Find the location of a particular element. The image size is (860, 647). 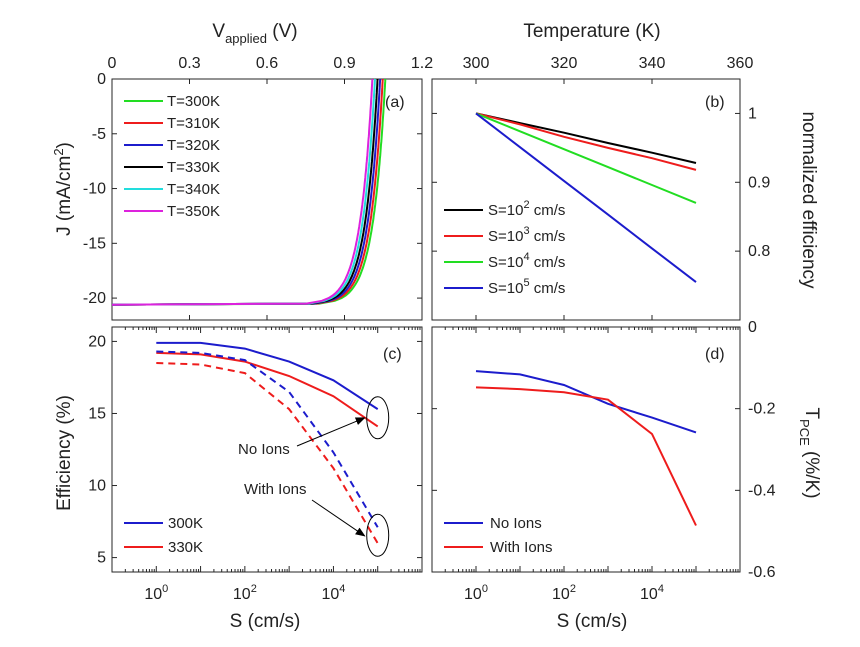

panel-c-ytick-label: 20 is located at coordinates (97, 341).